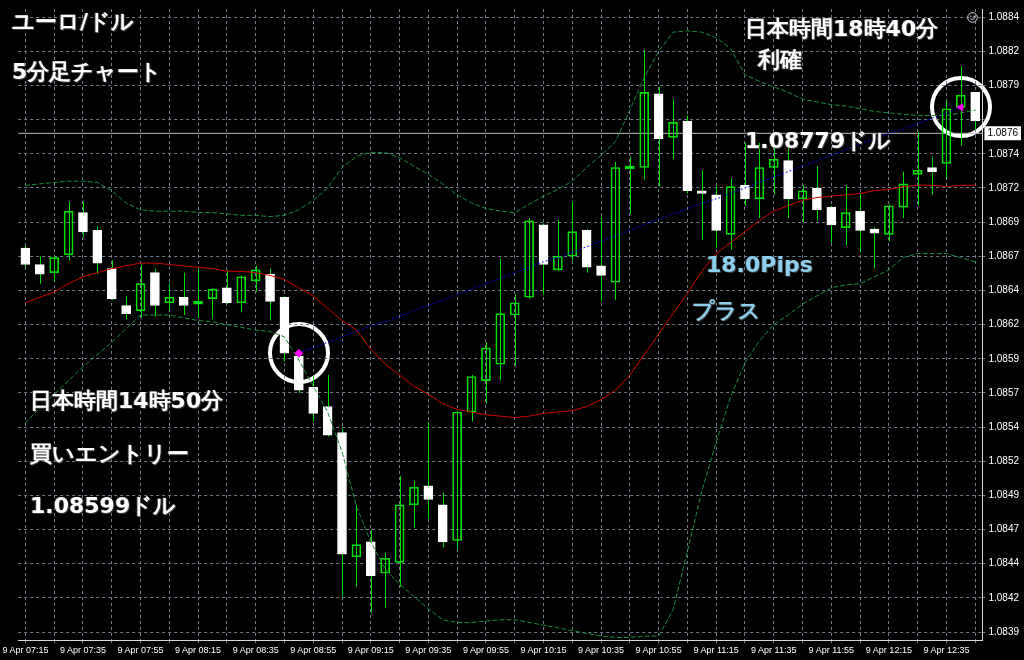 Image resolution: width=1024 pixels, height=660 pixels. Describe the element at coordinates (831, 650) in the screenshot. I see `x-tick-label: 9 Apr 11:55` at that location.